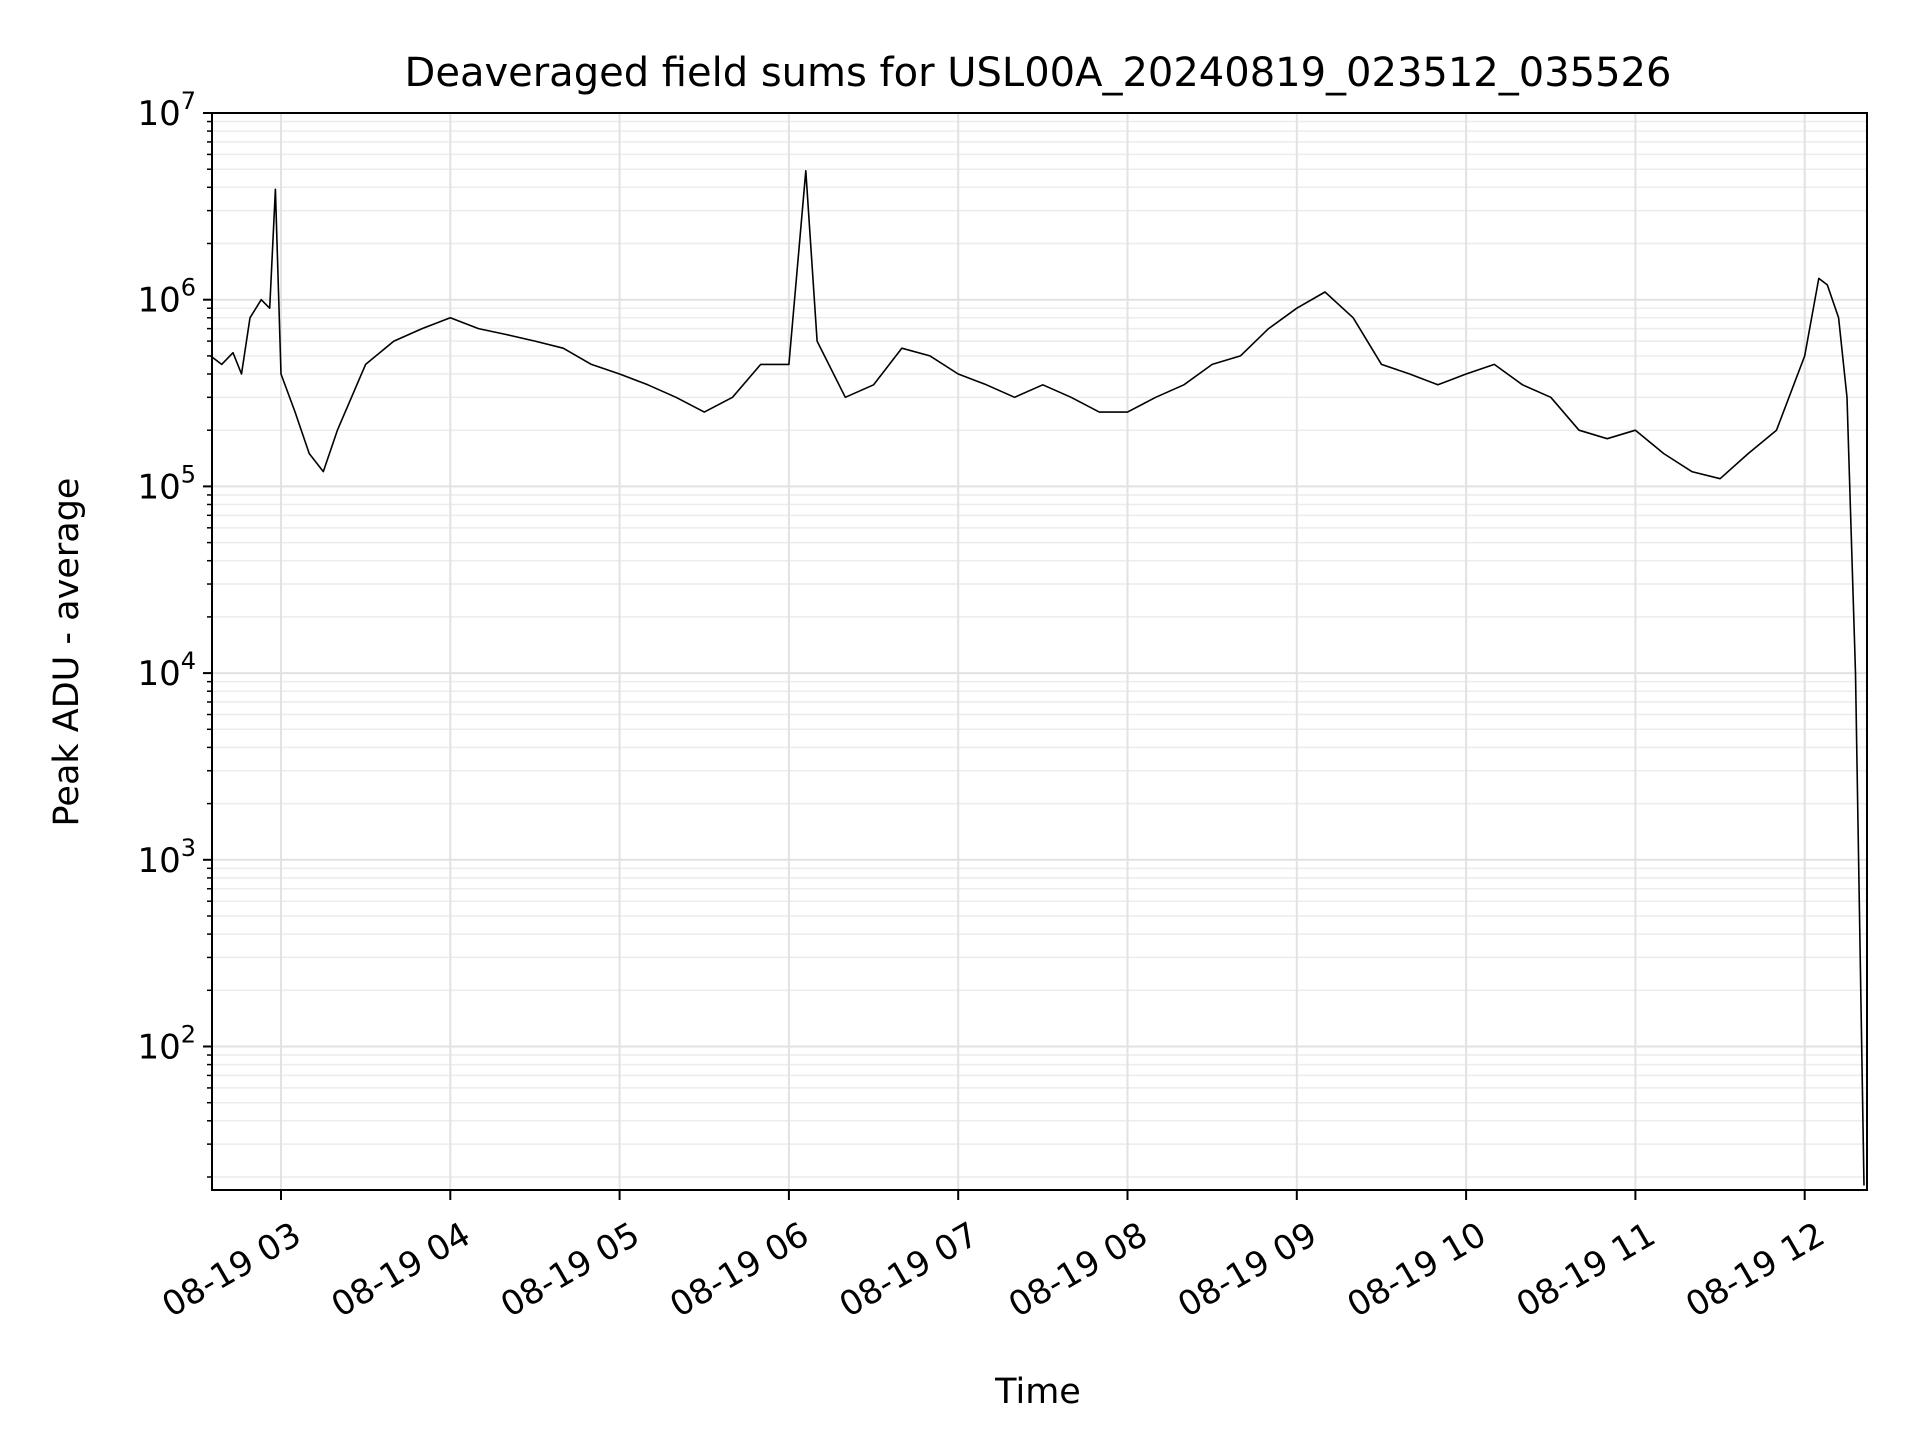 The width and height of the screenshot is (1920, 1440). Describe the element at coordinates (1078, 1270) in the screenshot. I see `x-tick-label: 08-19 08` at that location.